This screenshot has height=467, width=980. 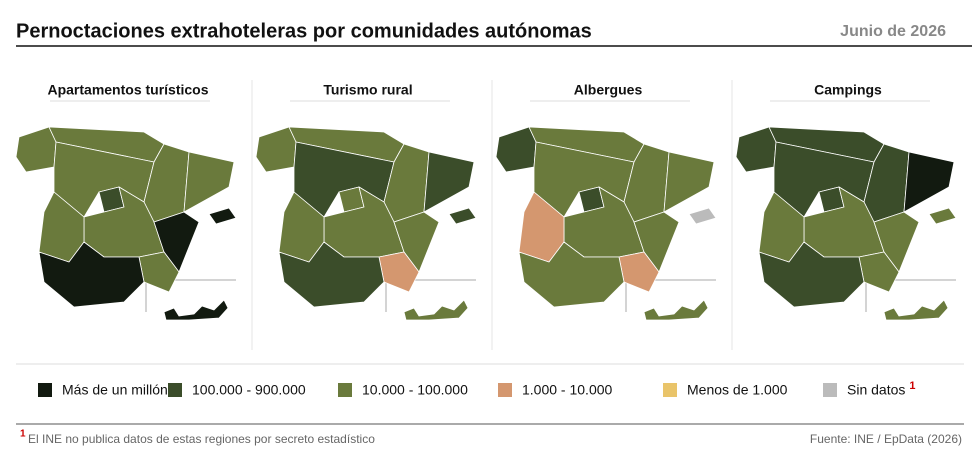 What do you see at coordinates (886, 439) in the screenshot?
I see `source: Fuente: INE / EpData (2026)` at bounding box center [886, 439].